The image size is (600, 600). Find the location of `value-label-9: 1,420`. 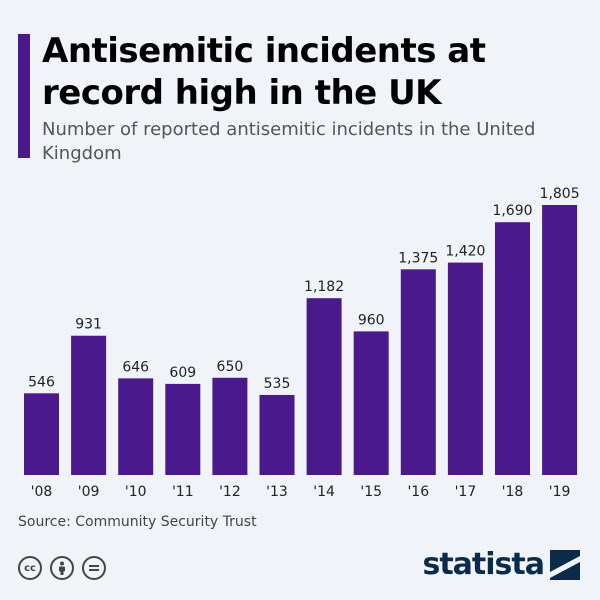

value-label-9: 1,420 is located at coordinates (465, 252).